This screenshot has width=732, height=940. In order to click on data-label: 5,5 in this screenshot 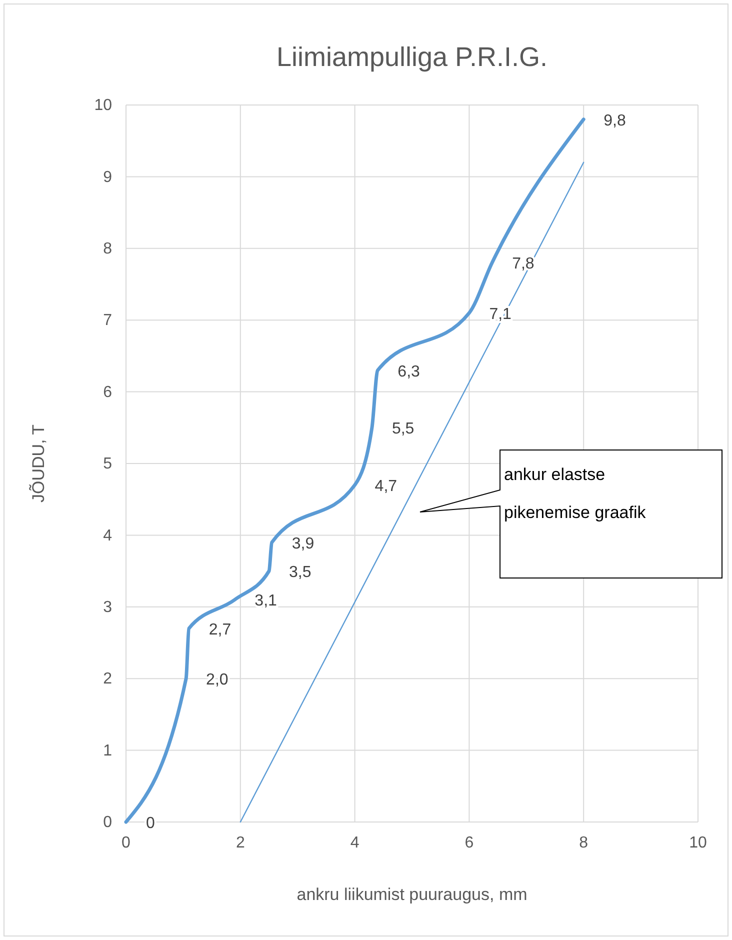, I will do `click(403, 429)`.